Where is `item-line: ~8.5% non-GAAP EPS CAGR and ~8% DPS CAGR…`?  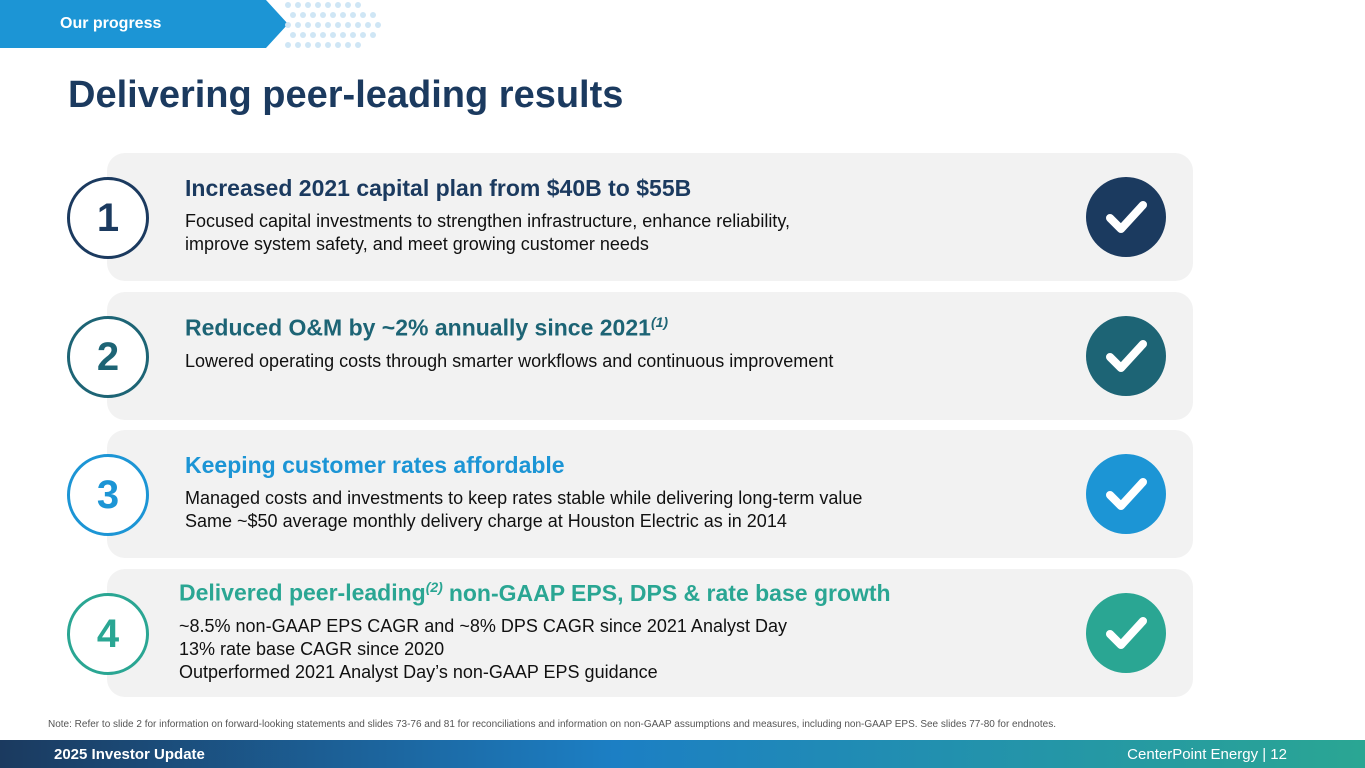 item-line: ~8.5% non-GAAP EPS CAGR and ~8% DPS CAGR… is located at coordinates (483, 625).